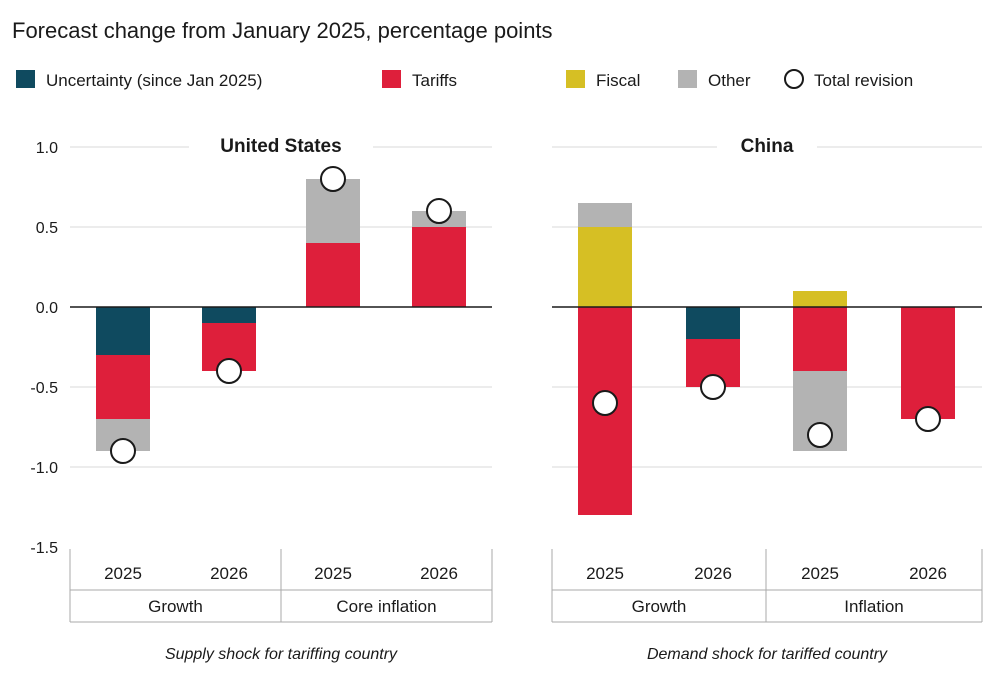  I want to click on group-label: Inflation, so click(874, 606).